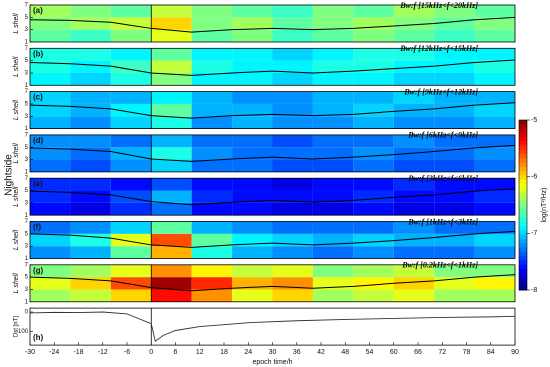 Image resolution: width=550 pixels, height=367 pixels. What do you see at coordinates (38, 337) in the screenshot?
I see `panel-label: (h)` at bounding box center [38, 337].